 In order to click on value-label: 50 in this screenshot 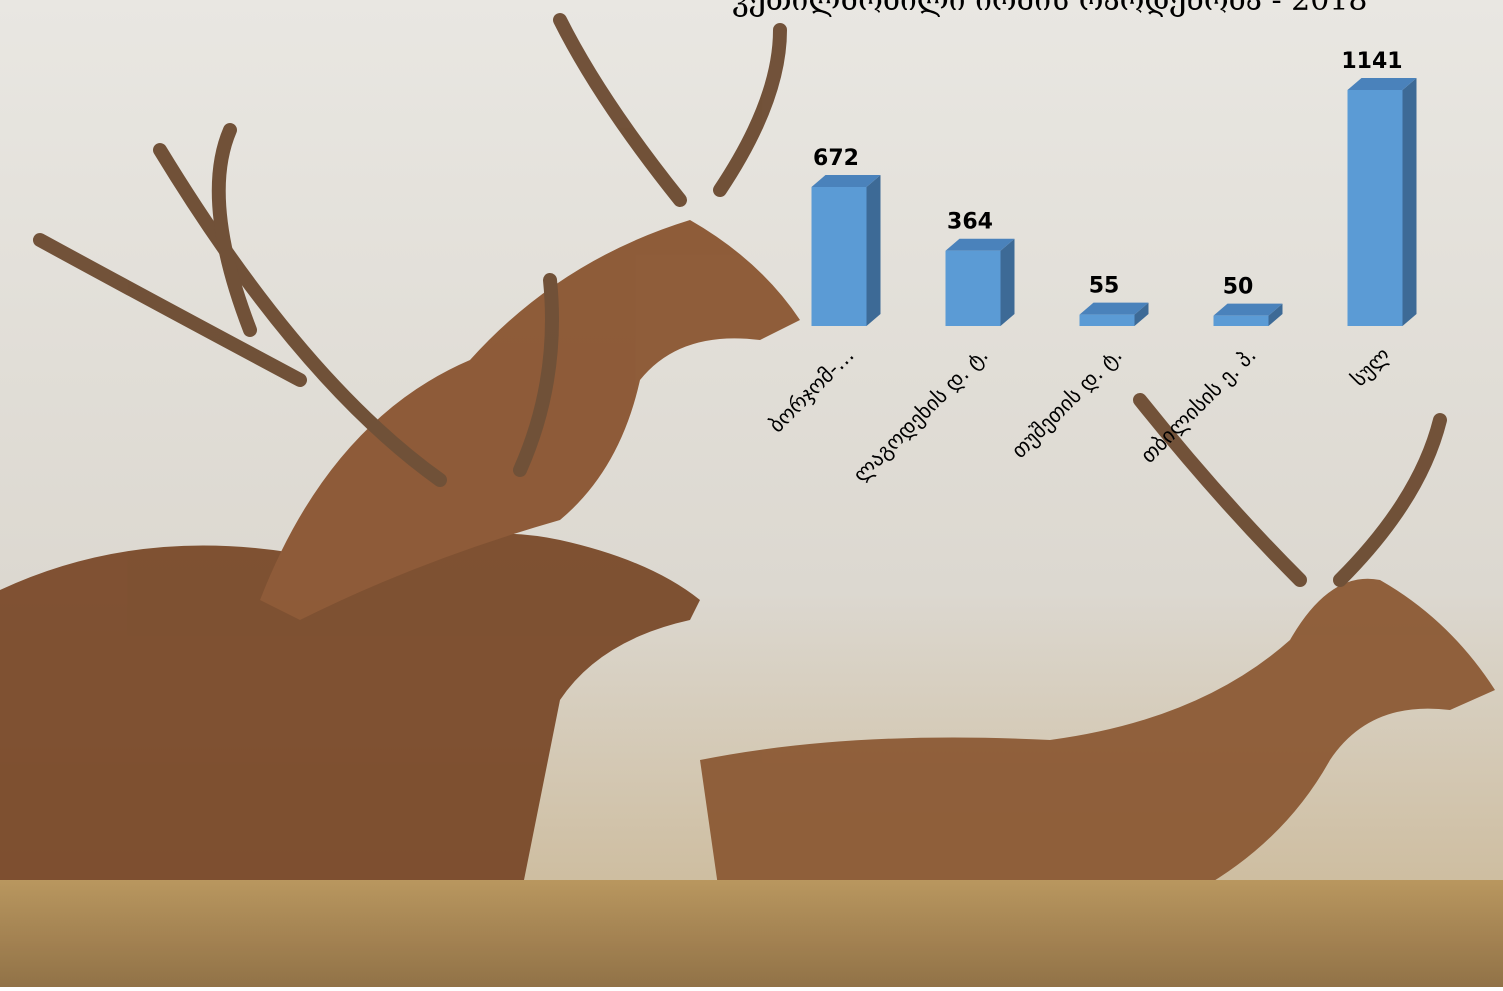, I will do `click(1238, 287)`.